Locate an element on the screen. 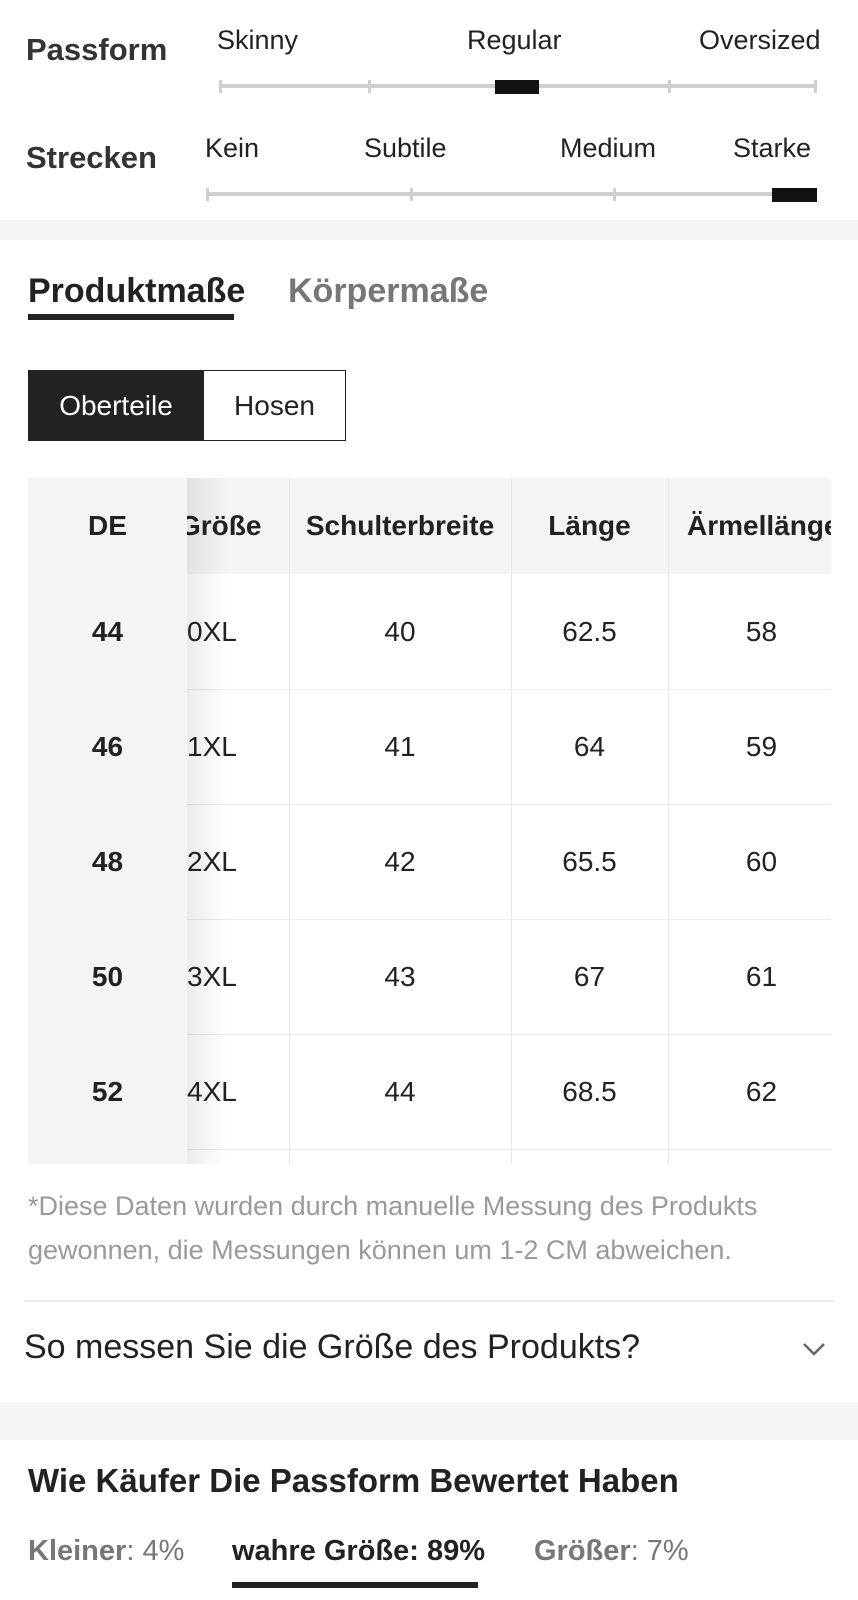 The image size is (858, 1600). table-cell-shoulder: 40 is located at coordinates (400, 631).